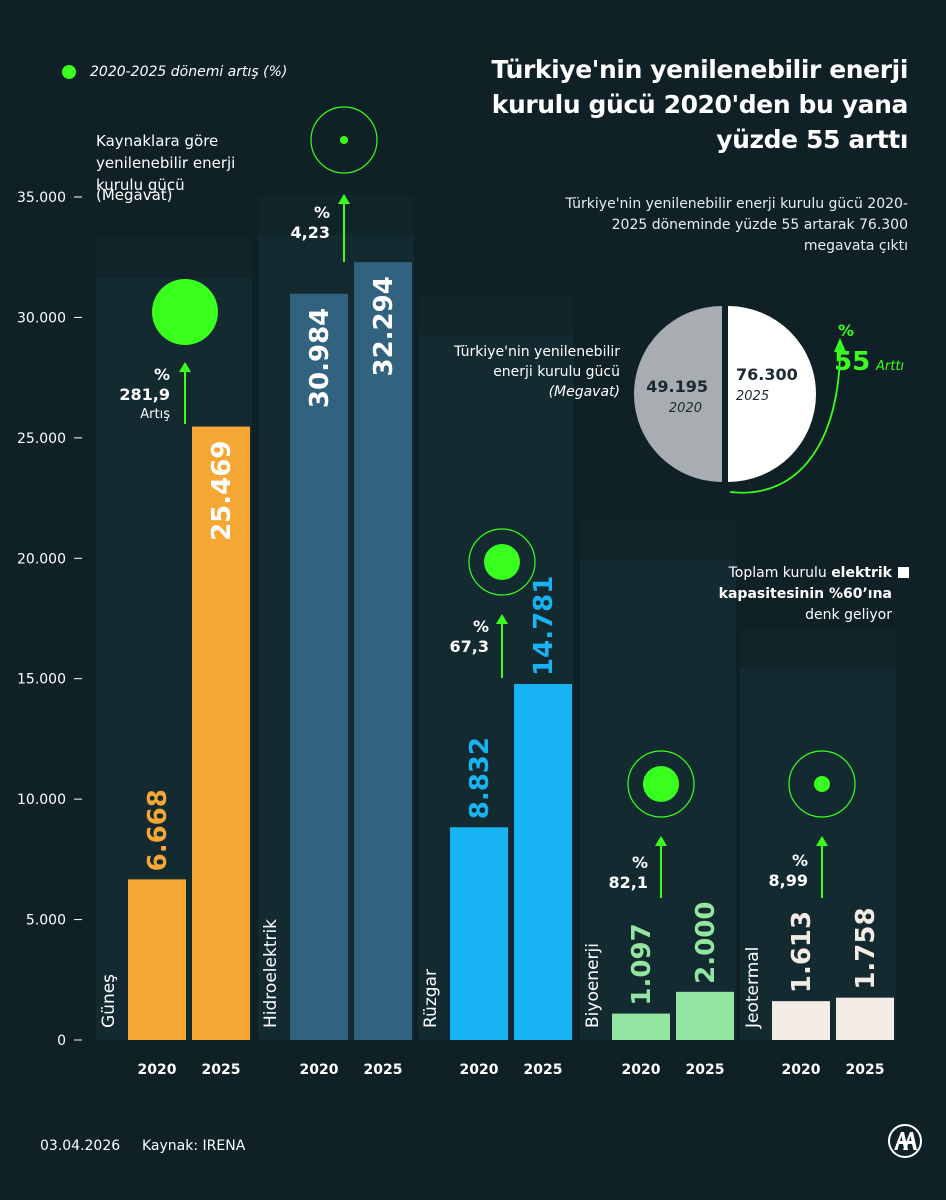 The height and width of the screenshot is (1200, 946). Describe the element at coordinates (134, 195) in the screenshot. I see `y-axis-unit: (Megavat)` at that location.